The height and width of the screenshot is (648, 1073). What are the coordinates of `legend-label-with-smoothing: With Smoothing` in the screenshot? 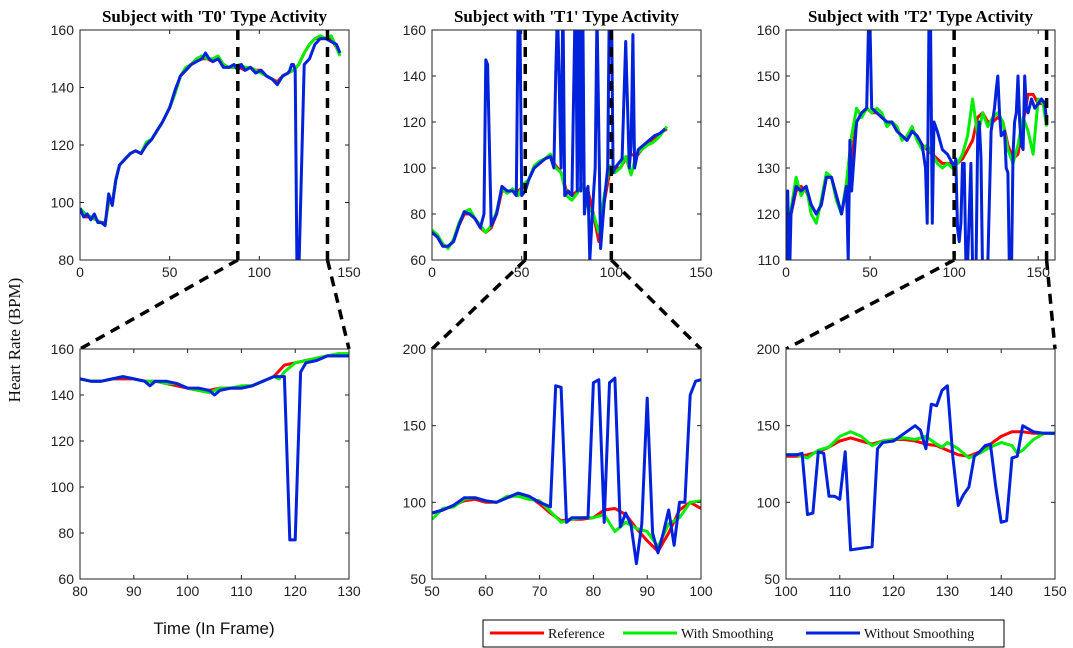 It's located at (727, 634).